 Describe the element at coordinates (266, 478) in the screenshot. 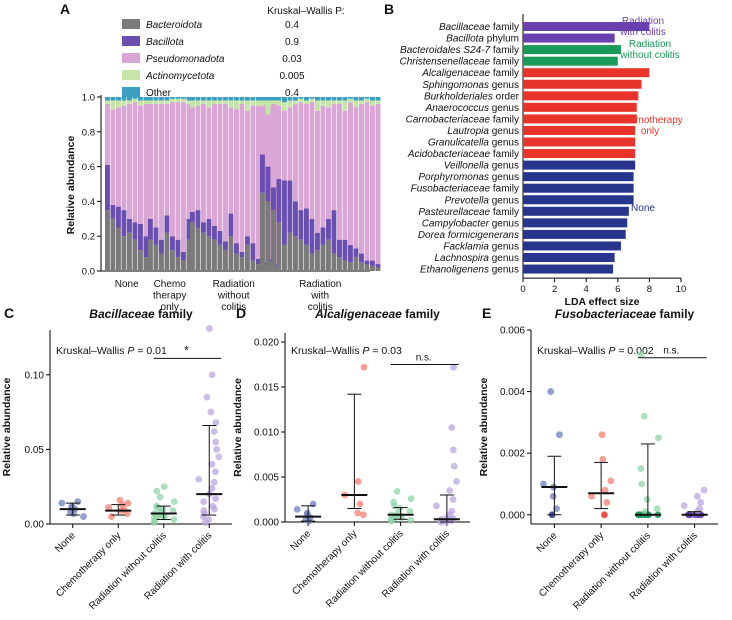

I see `ytick-label: 0.005` at that location.